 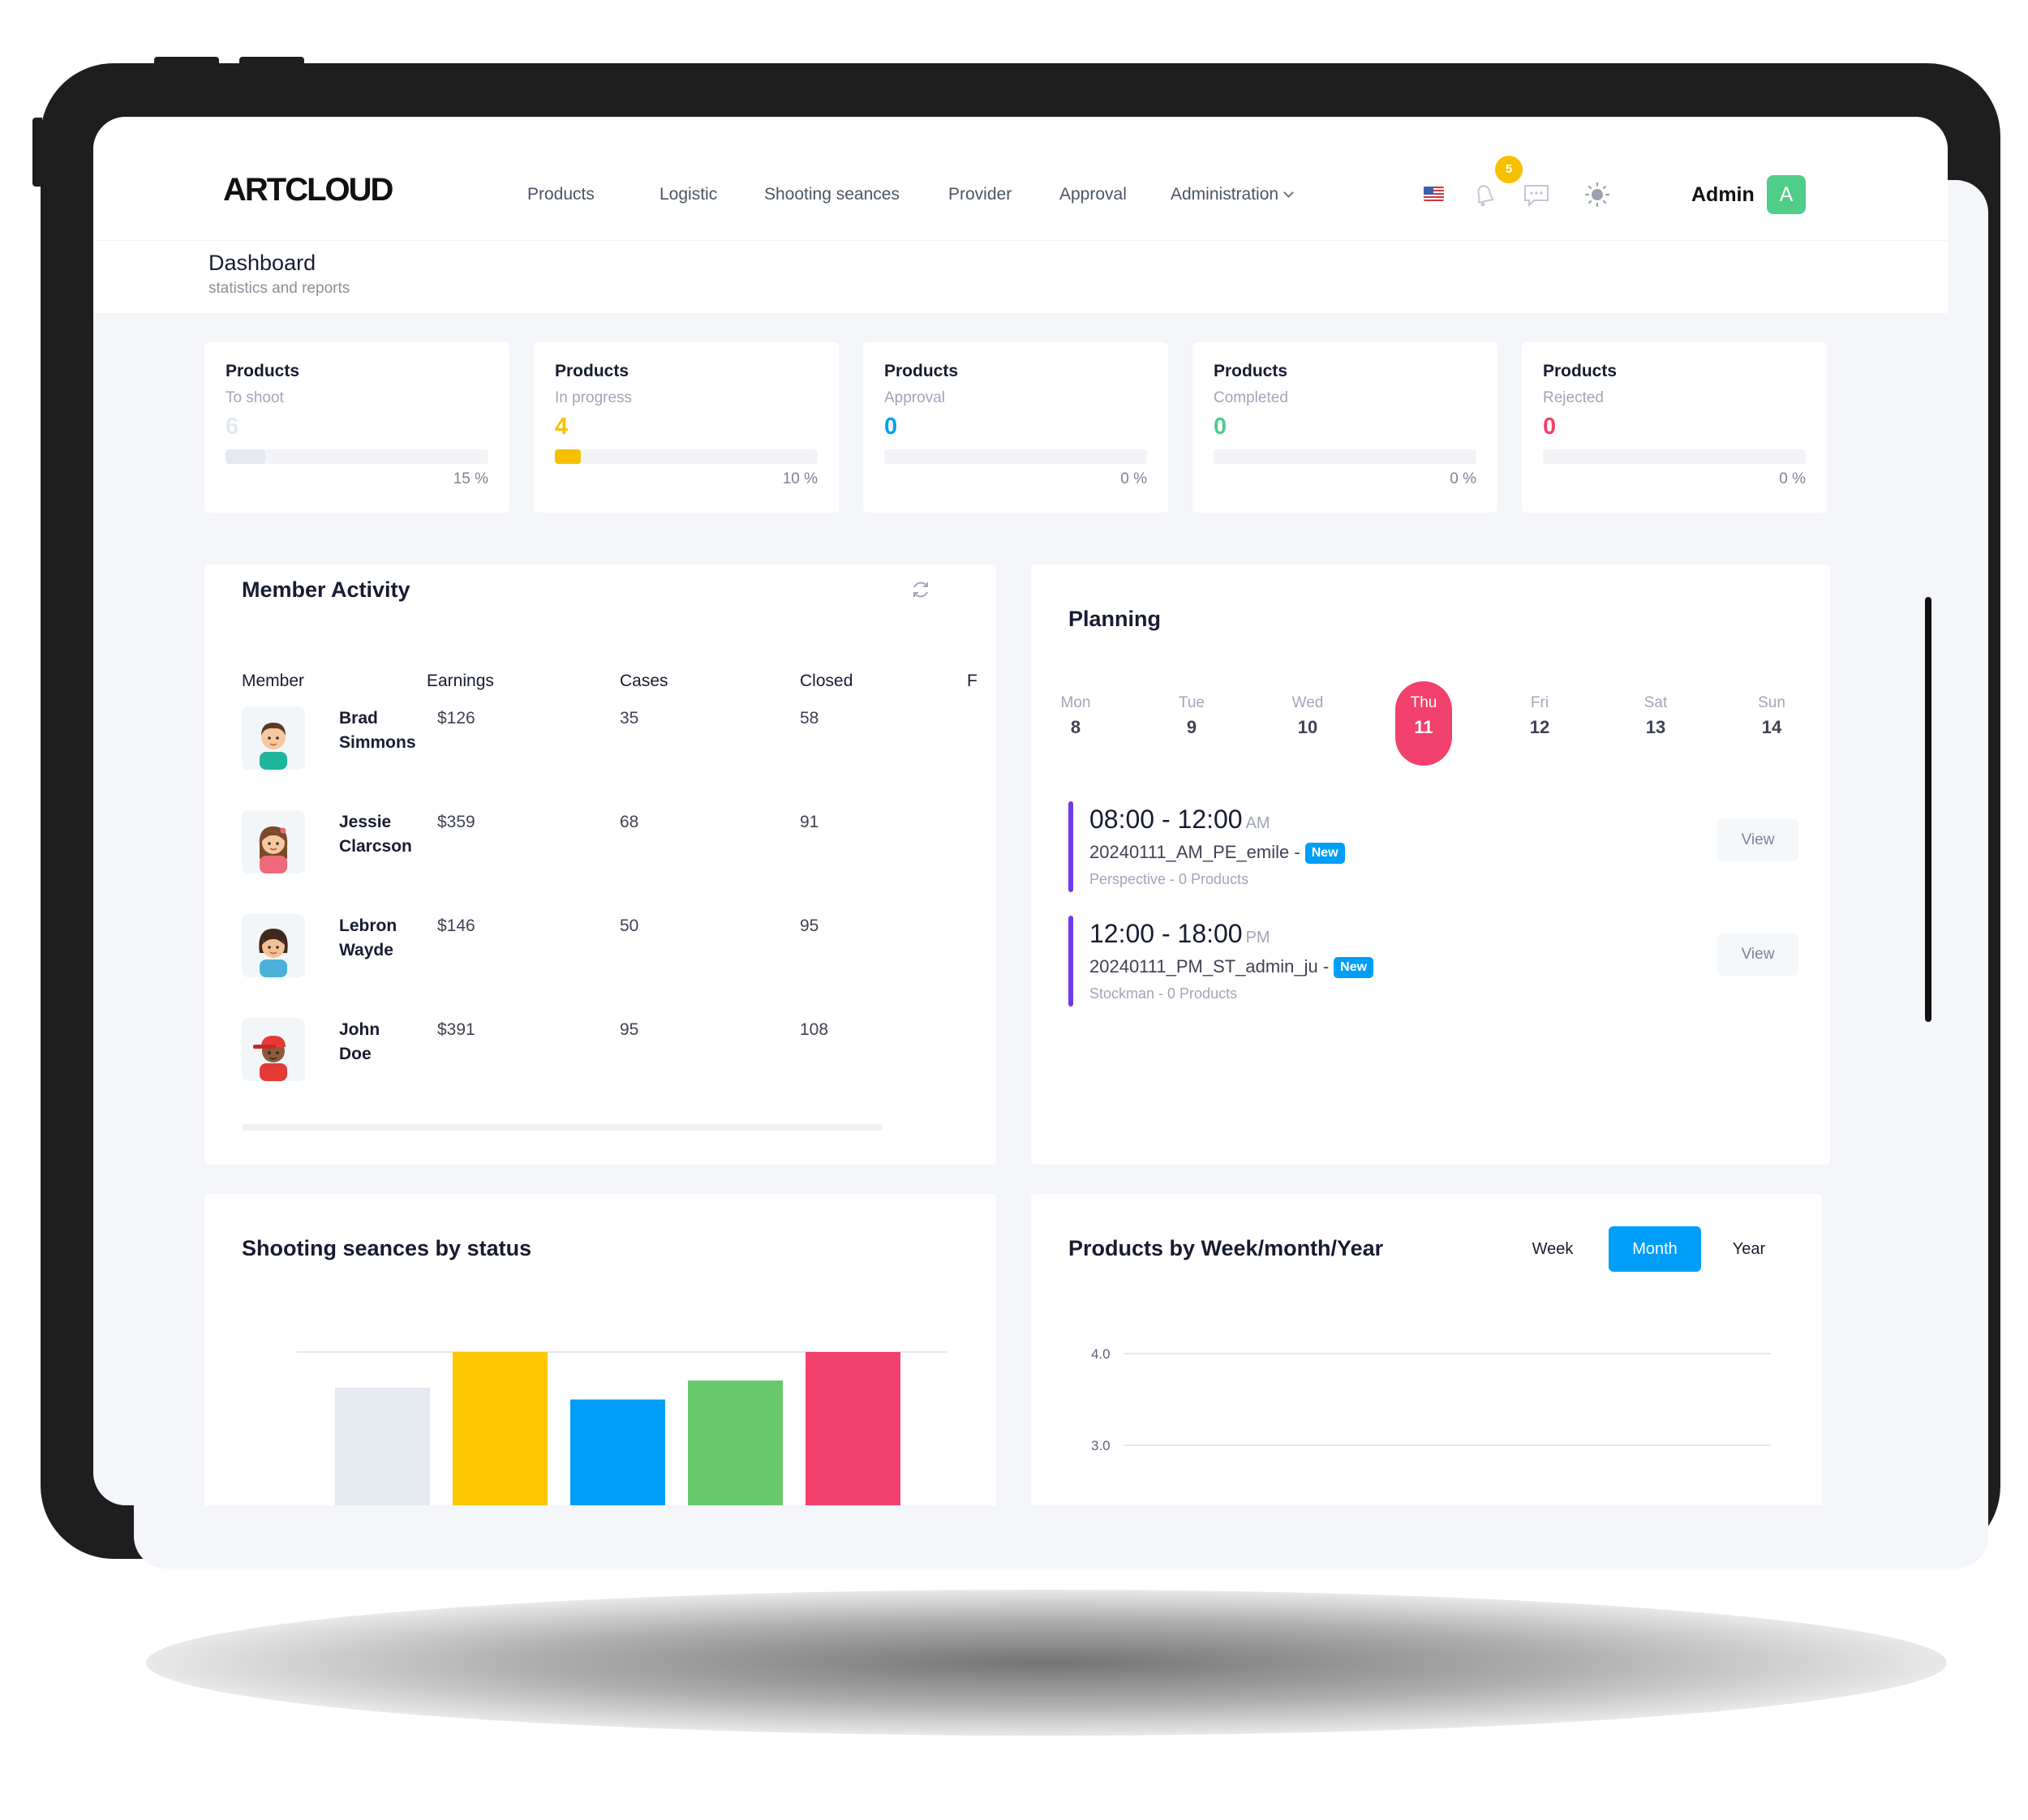 What do you see at coordinates (1655, 723) in the screenshot?
I see `day-sat: Sat 13` at bounding box center [1655, 723].